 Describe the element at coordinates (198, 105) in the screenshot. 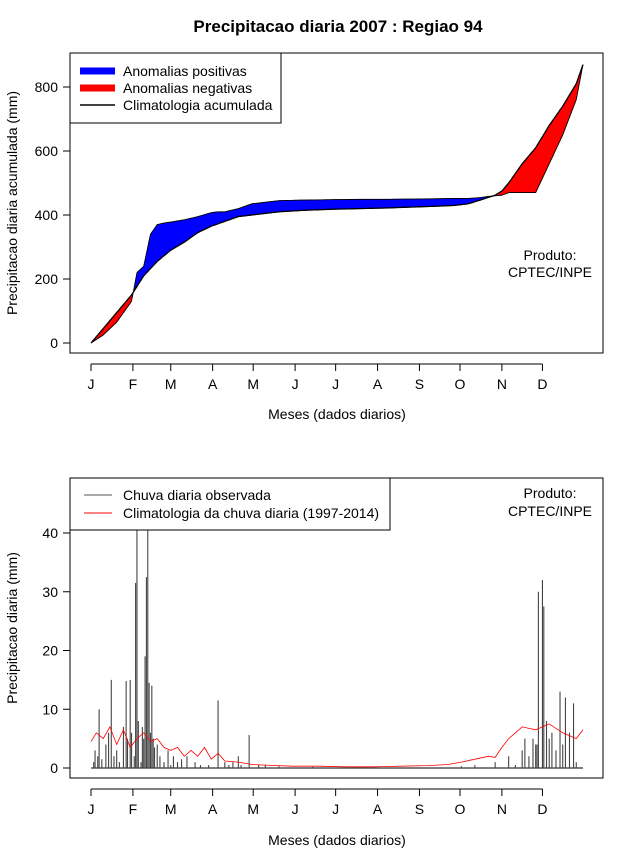

I see `legend-label-climatology: Climatologia acumulada` at that location.